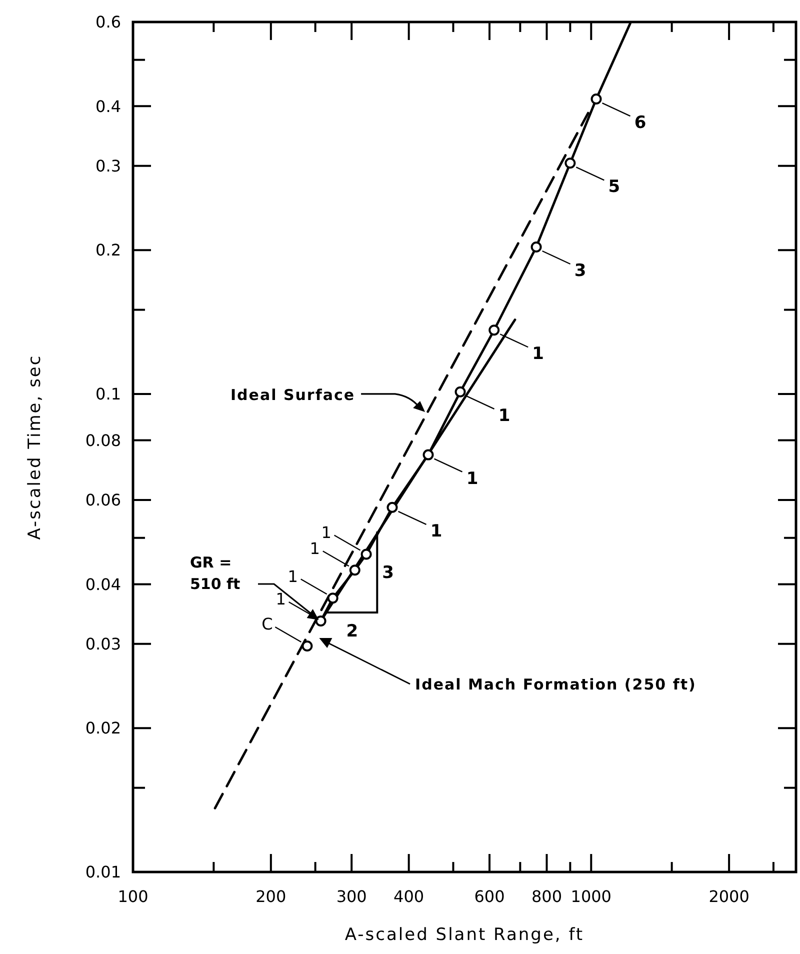  What do you see at coordinates (591, 896) in the screenshot?
I see `x-tick-label: 1000` at bounding box center [591, 896].